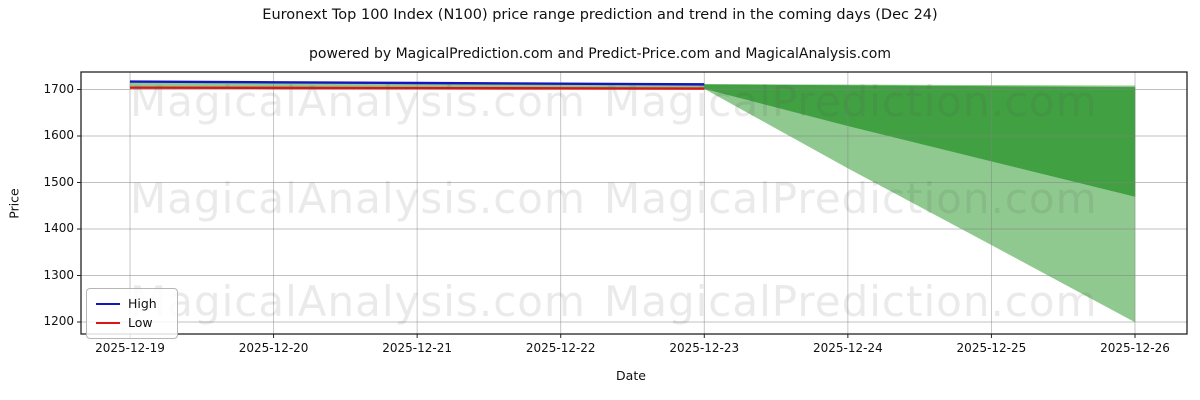 This screenshot has height=400, width=1200. What do you see at coordinates (273, 348) in the screenshot?
I see `x-tick-label: 2025-12-20` at bounding box center [273, 348].